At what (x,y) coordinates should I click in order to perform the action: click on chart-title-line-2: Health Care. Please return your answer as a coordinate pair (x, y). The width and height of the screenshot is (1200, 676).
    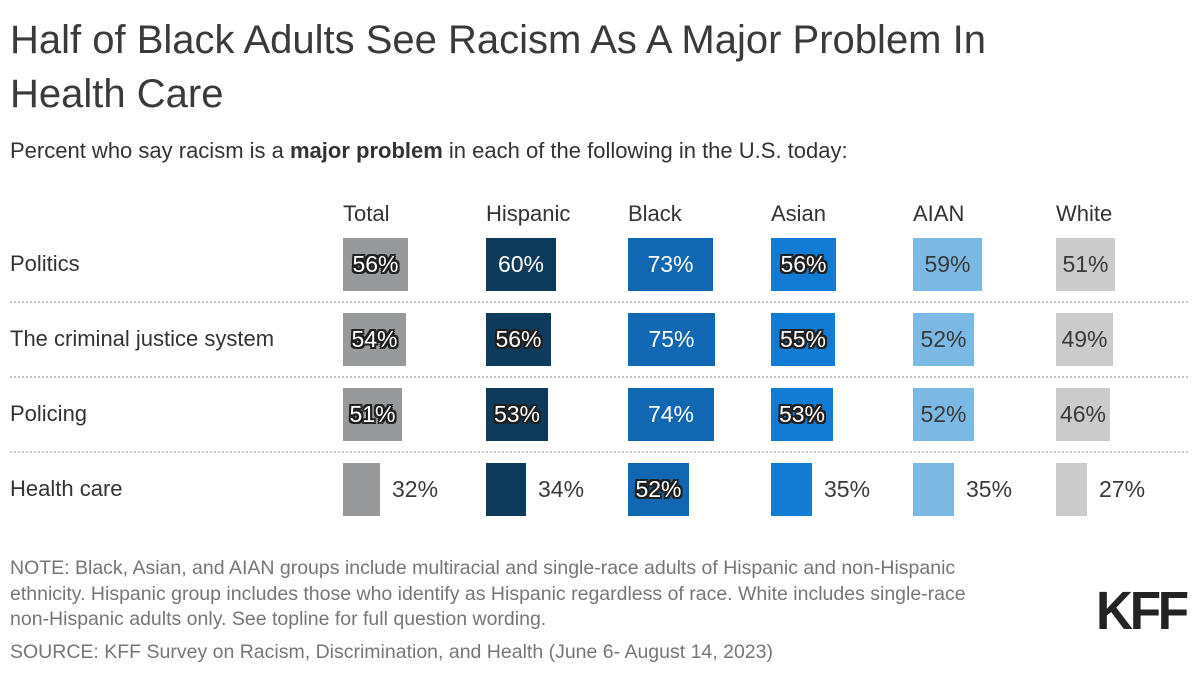
    Looking at the image, I should click on (117, 94).